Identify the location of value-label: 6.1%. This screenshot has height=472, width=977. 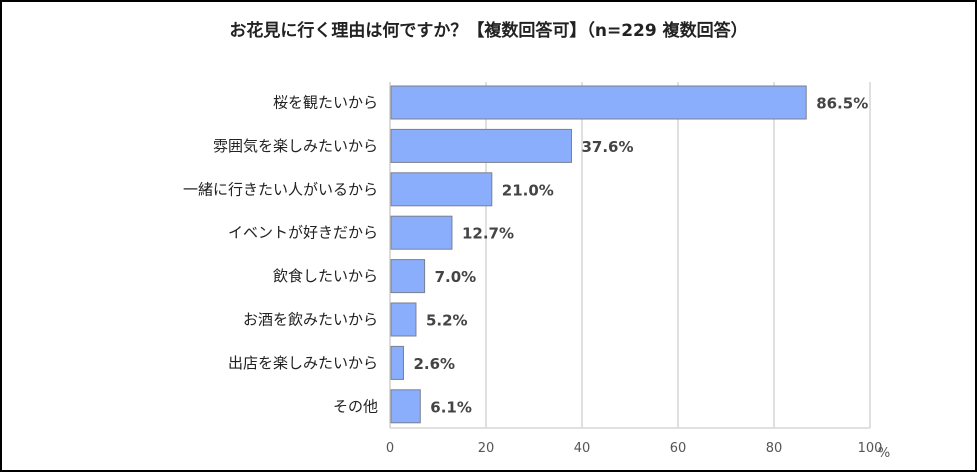
(451, 407).